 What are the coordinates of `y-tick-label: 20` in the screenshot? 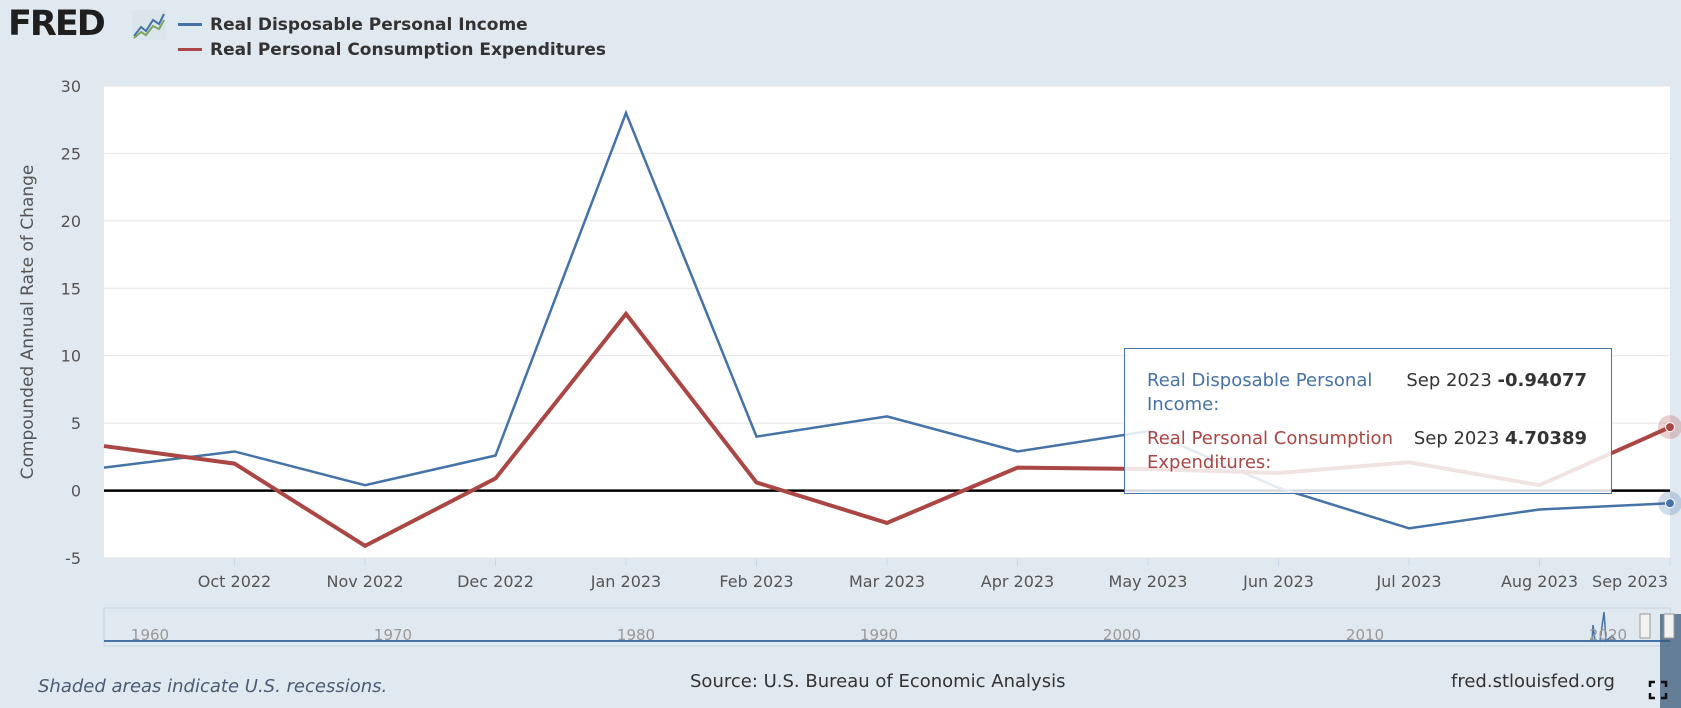 It's located at (71, 221).